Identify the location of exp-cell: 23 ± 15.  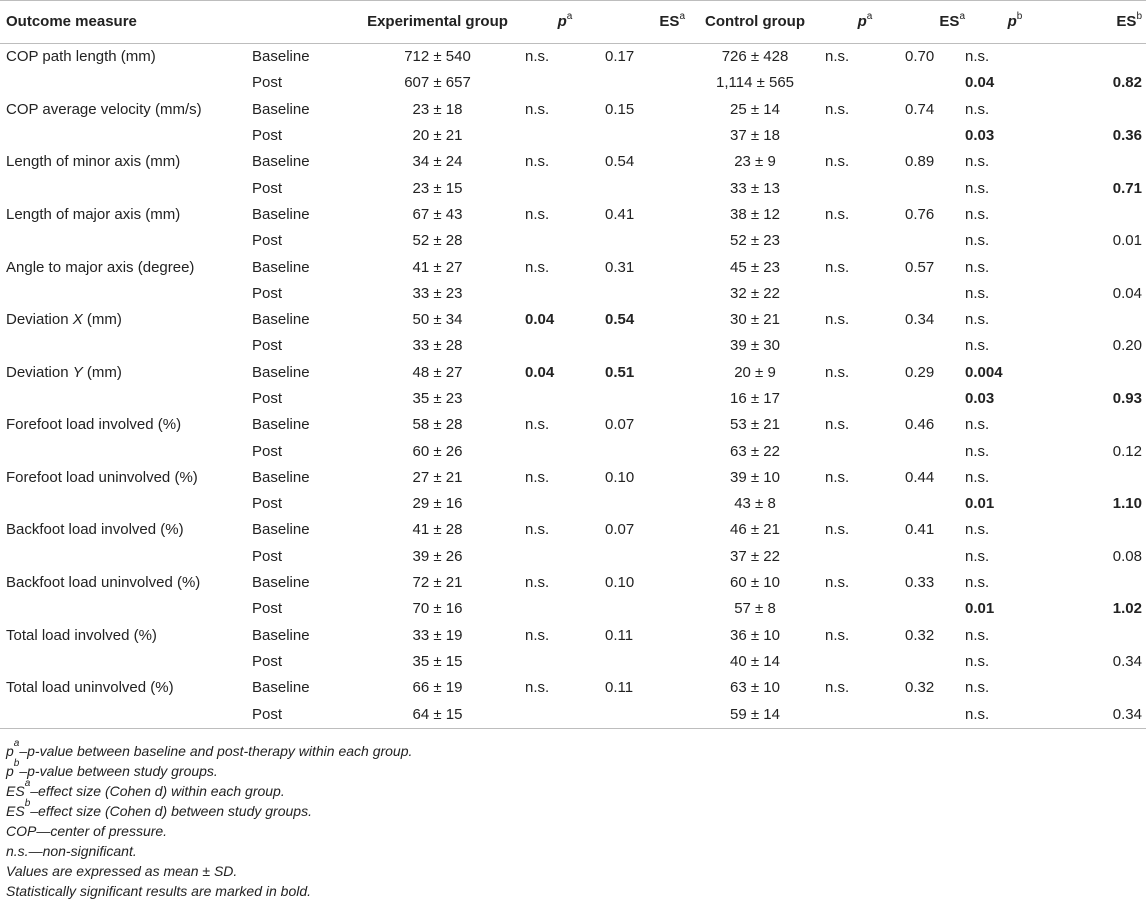
(437, 188).